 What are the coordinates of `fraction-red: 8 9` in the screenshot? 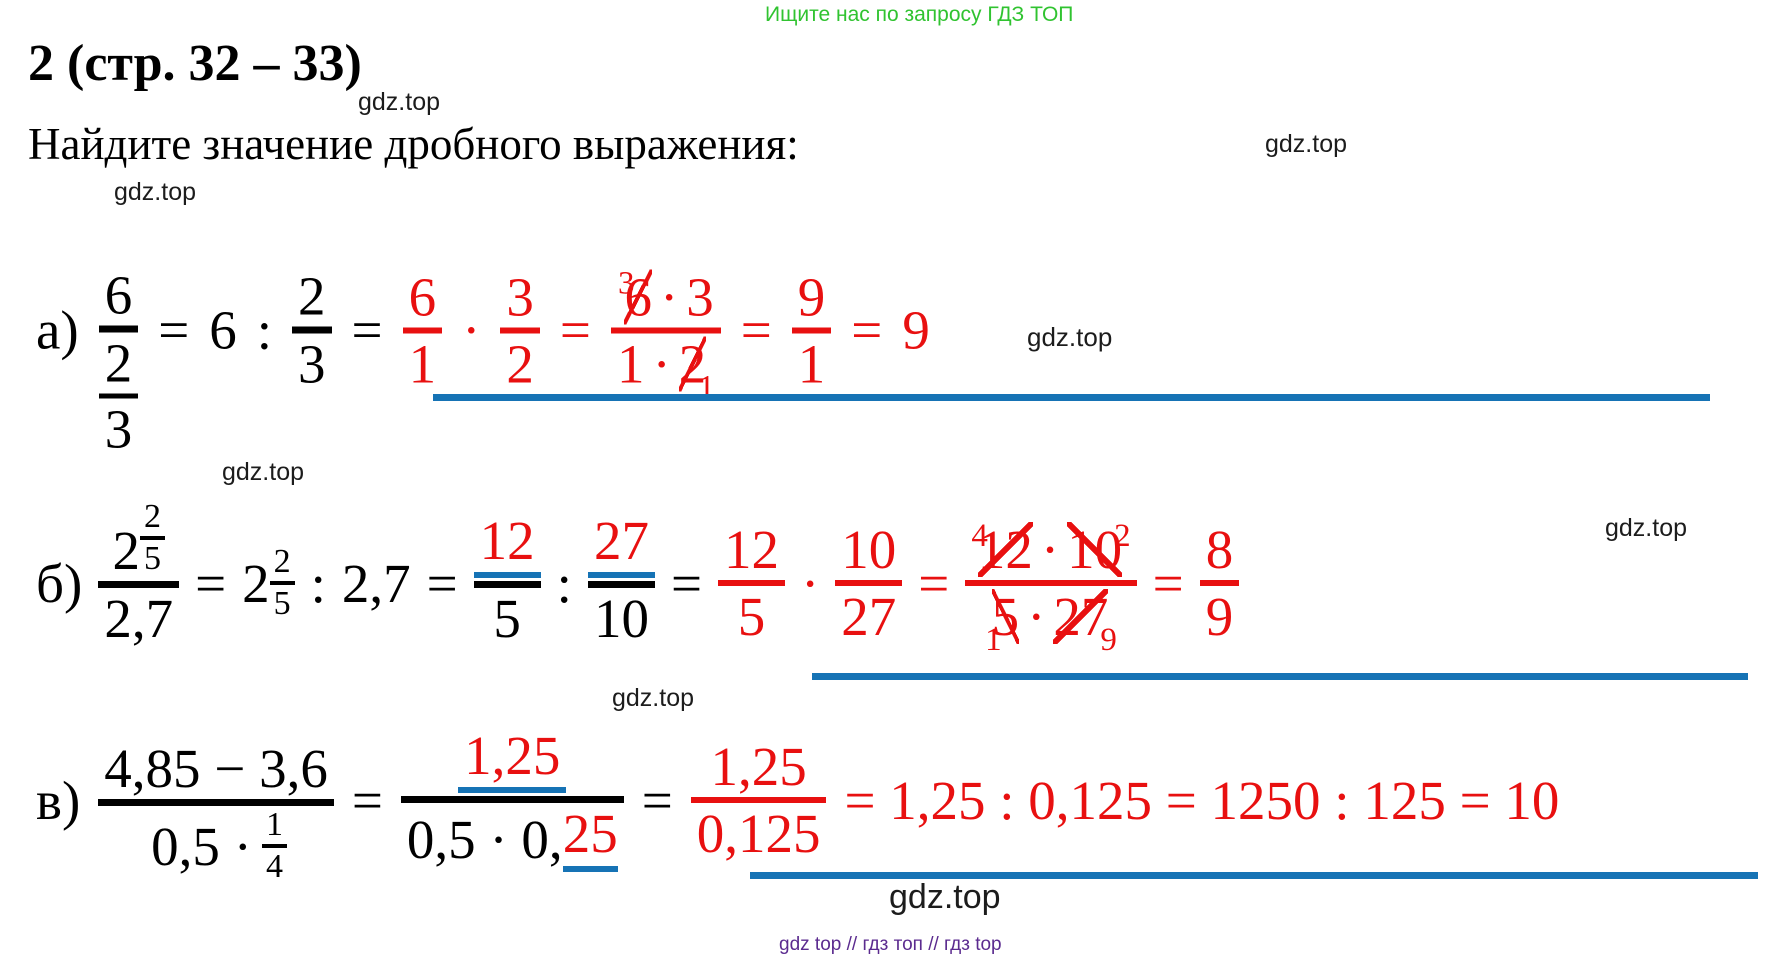 It's located at (1219, 583).